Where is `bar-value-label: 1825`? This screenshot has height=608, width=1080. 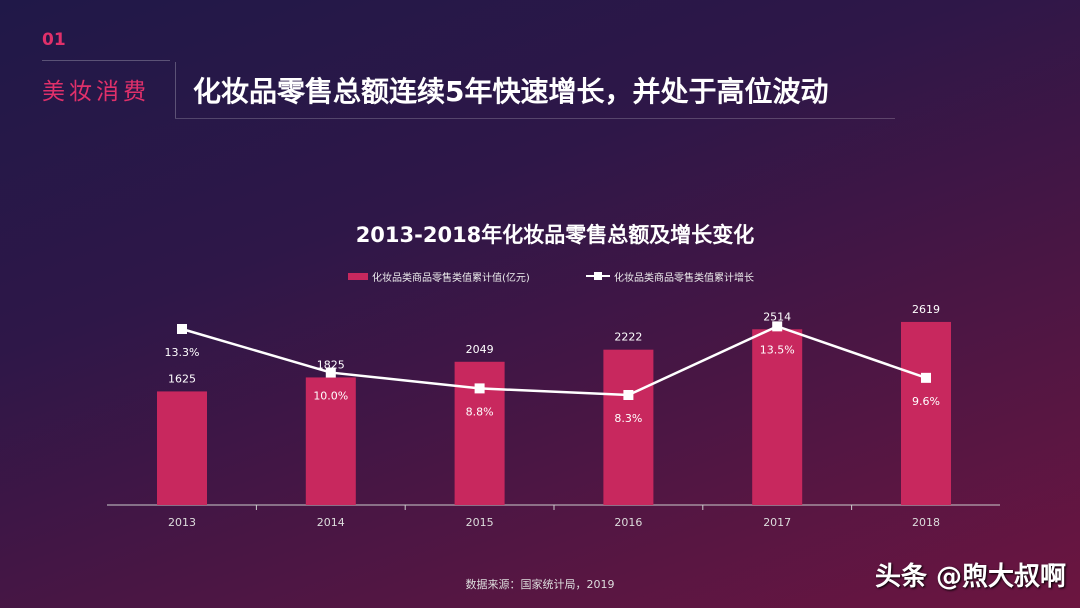
bar-value-label: 1825 is located at coordinates (331, 364).